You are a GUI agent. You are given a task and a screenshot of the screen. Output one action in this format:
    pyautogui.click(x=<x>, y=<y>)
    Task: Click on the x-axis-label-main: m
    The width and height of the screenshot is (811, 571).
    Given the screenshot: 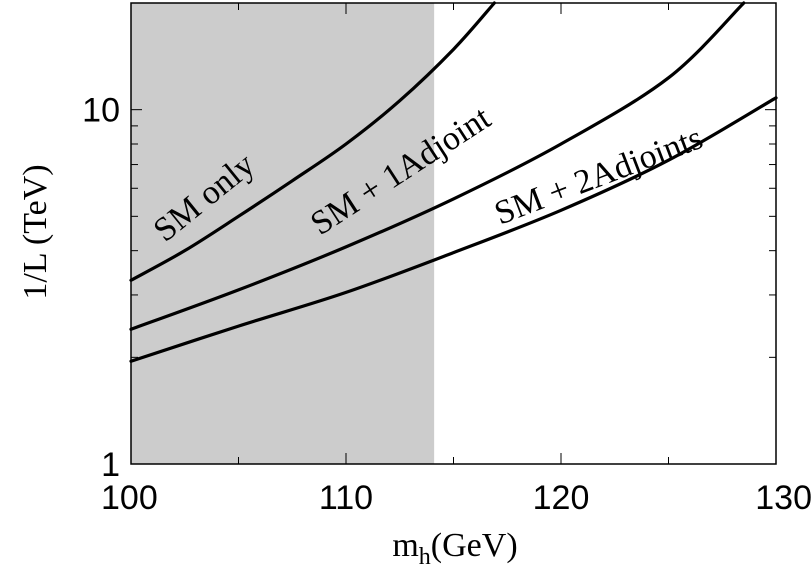 What is the action you would take?
    pyautogui.click(x=405, y=545)
    